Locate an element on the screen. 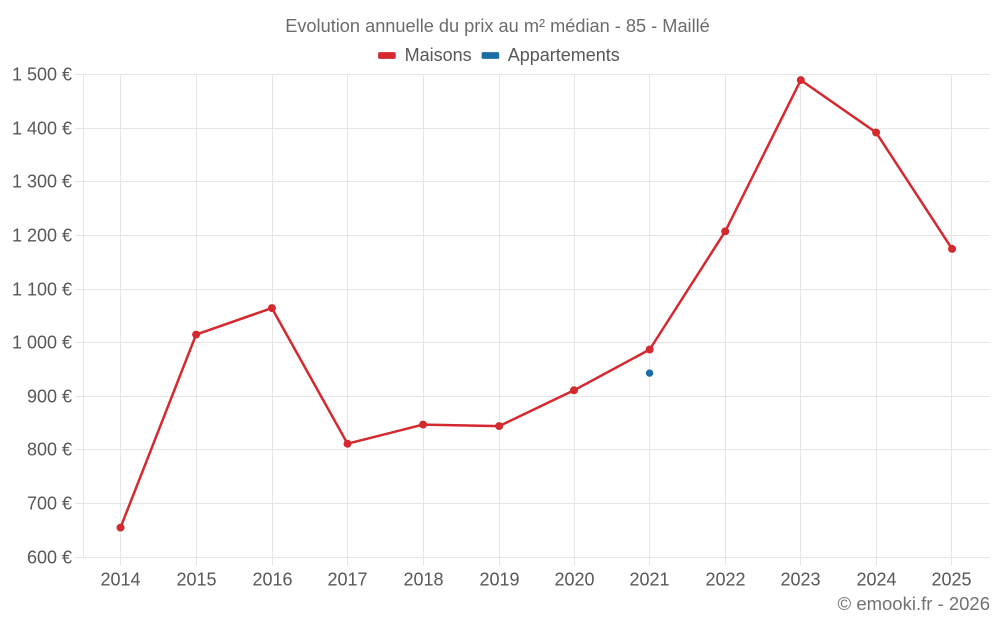 The width and height of the screenshot is (1000, 625). svg-text: 2020 is located at coordinates (574, 580).